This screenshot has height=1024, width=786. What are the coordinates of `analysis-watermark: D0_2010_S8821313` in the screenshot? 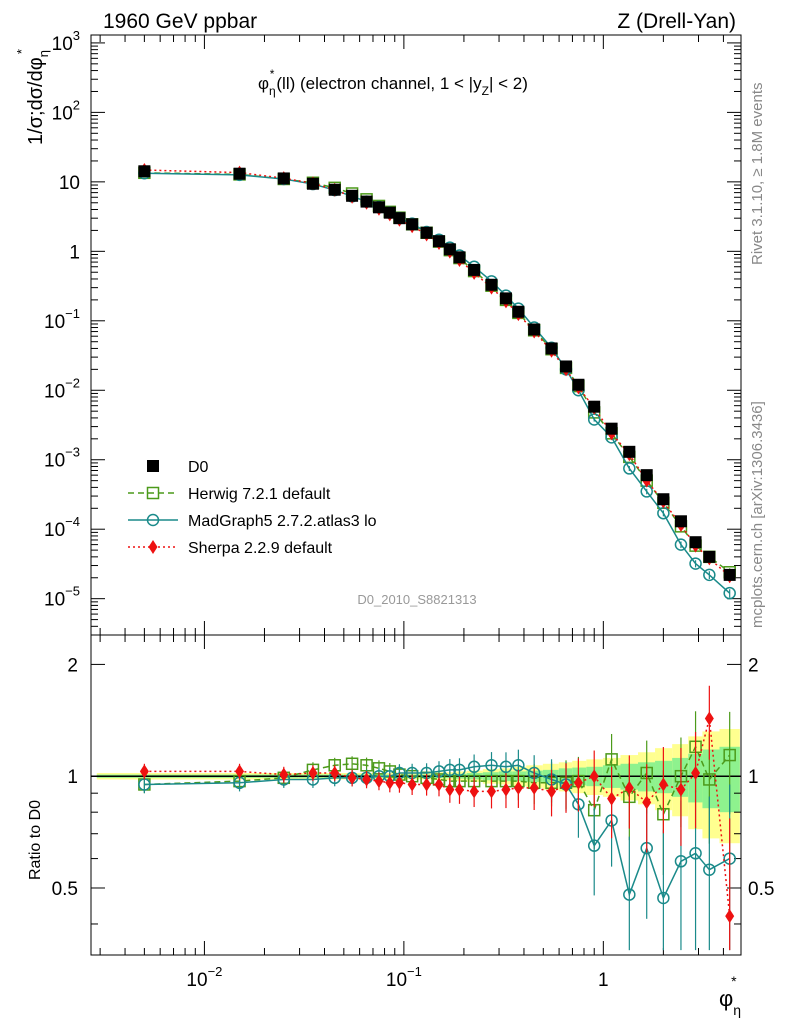 It's located at (416, 599).